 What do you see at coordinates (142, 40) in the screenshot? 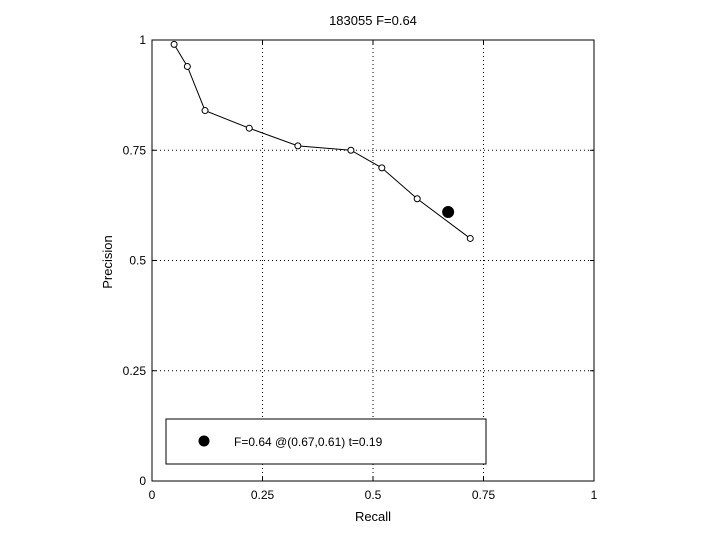
I see `y-tick-label: 1` at bounding box center [142, 40].